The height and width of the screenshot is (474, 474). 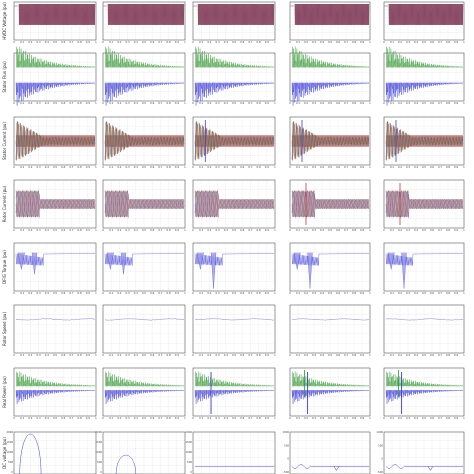 What do you see at coordinates (234, 393) in the screenshot?
I see `panel-r7-c3: 0 0.1 0.2 0.3 0.4 0.5 0.6 0.7 0.8 0.9 1` at bounding box center [234, 393].